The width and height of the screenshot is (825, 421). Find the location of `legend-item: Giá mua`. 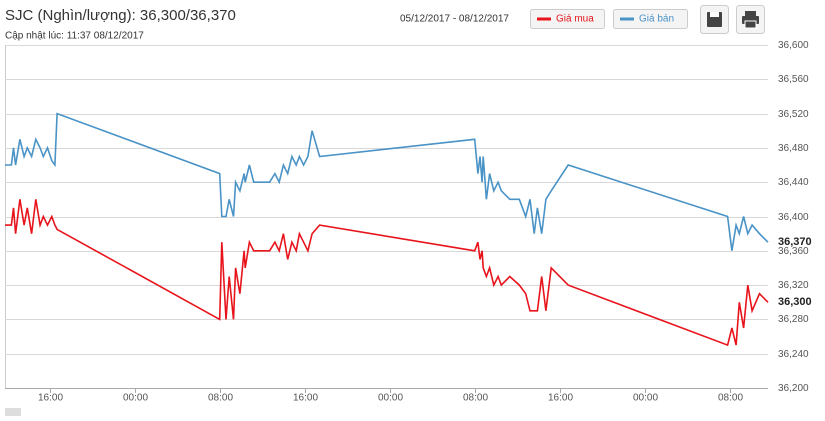

legend-item: Giá mua is located at coordinates (567, 19).